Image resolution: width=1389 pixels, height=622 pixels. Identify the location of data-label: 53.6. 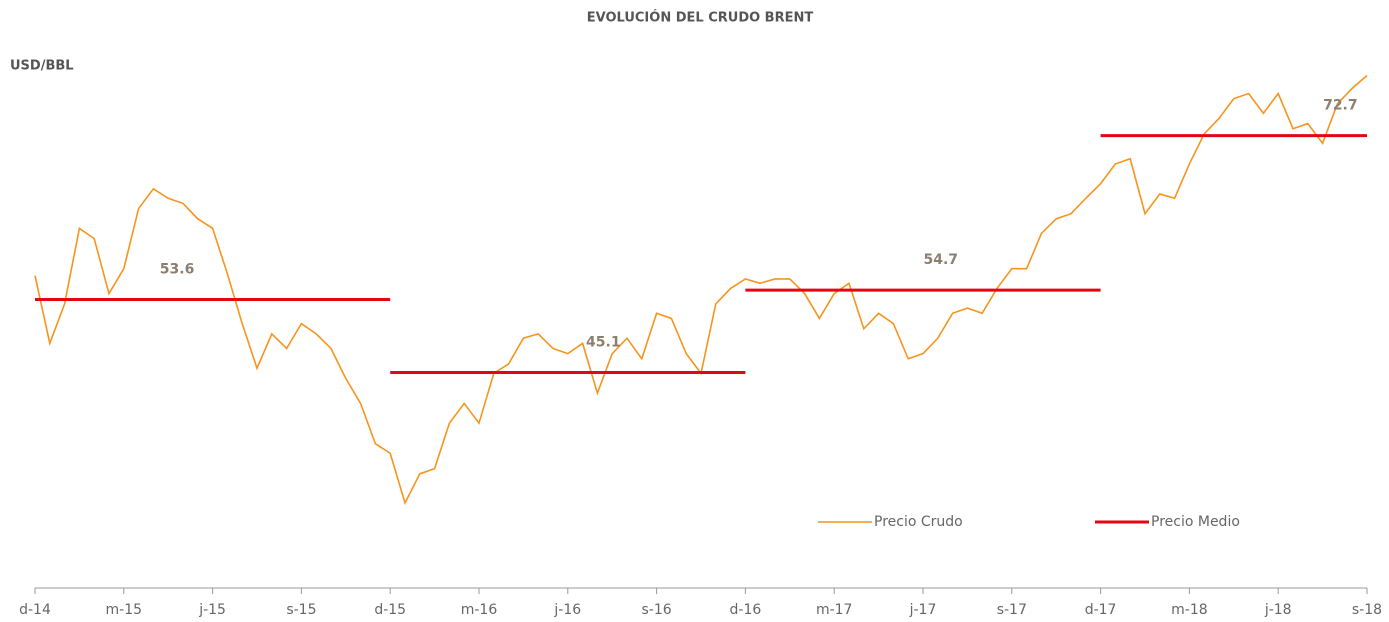
(177, 270).